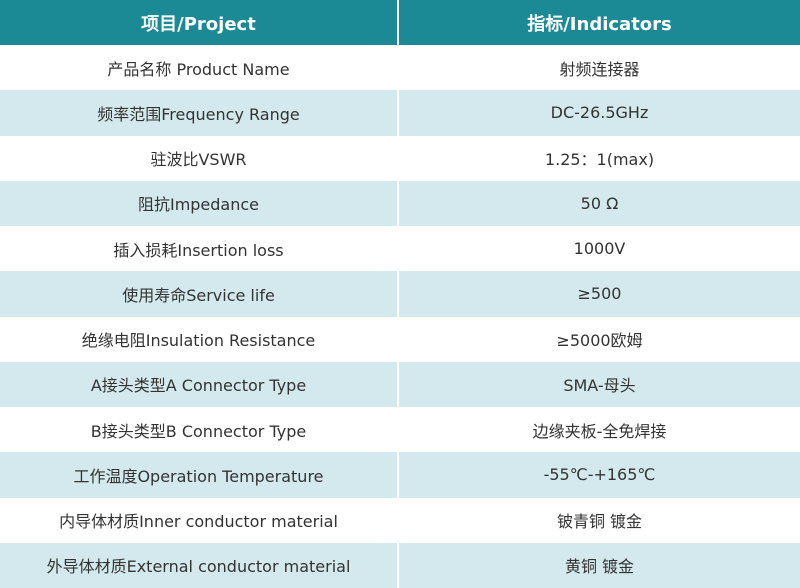 The image size is (800, 588). Describe the element at coordinates (599, 22) in the screenshot. I see `header-cell: 指标/Indicators` at that location.